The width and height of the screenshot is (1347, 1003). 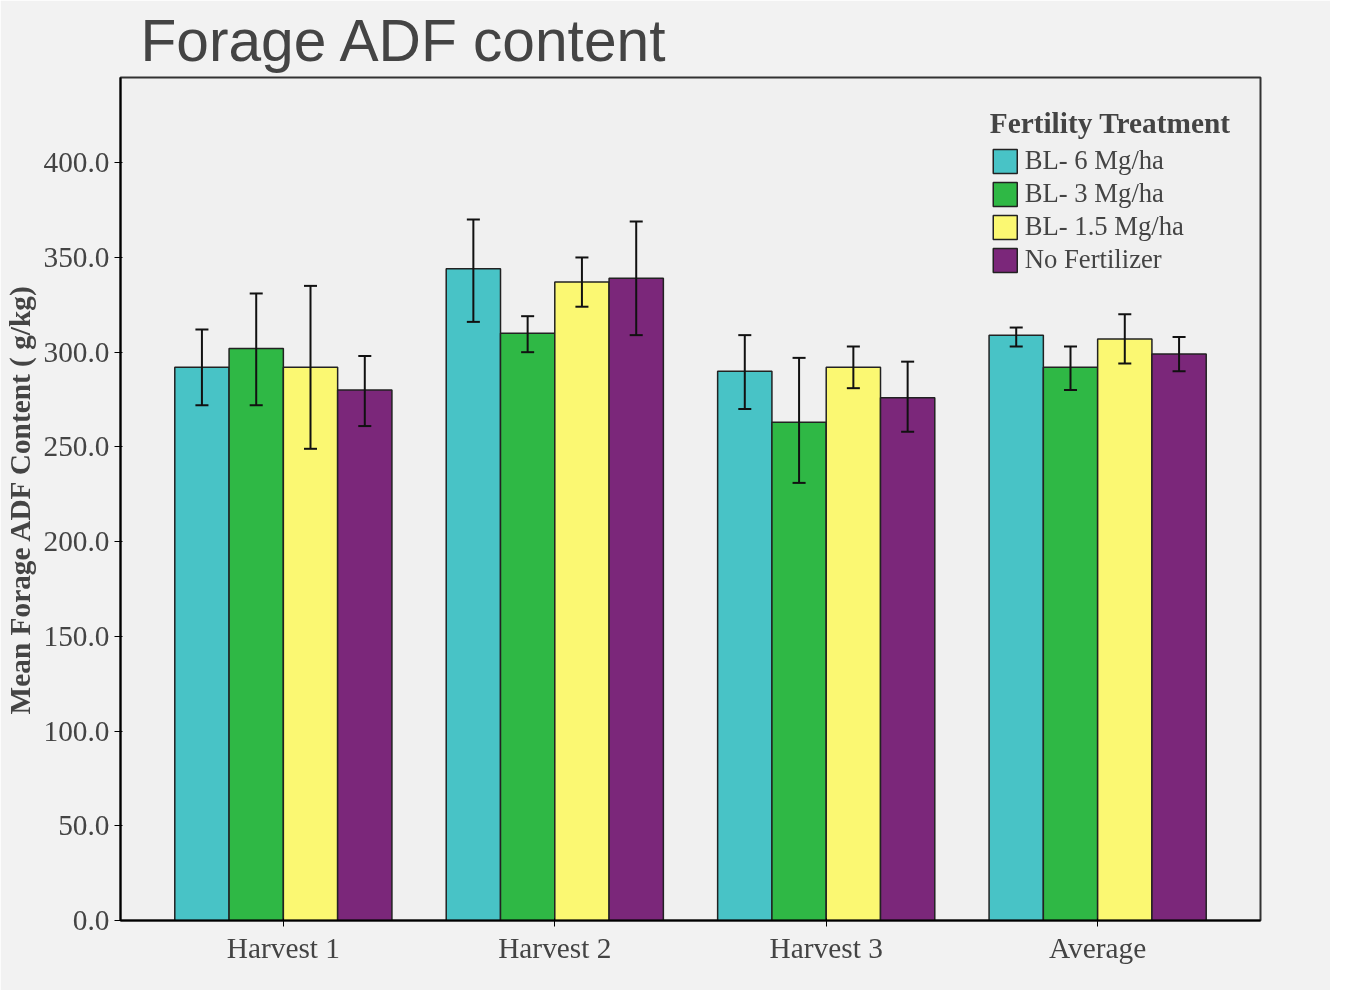 I want to click on legend-label: BL- 1.5 Mg/ha, so click(x=1104, y=226).